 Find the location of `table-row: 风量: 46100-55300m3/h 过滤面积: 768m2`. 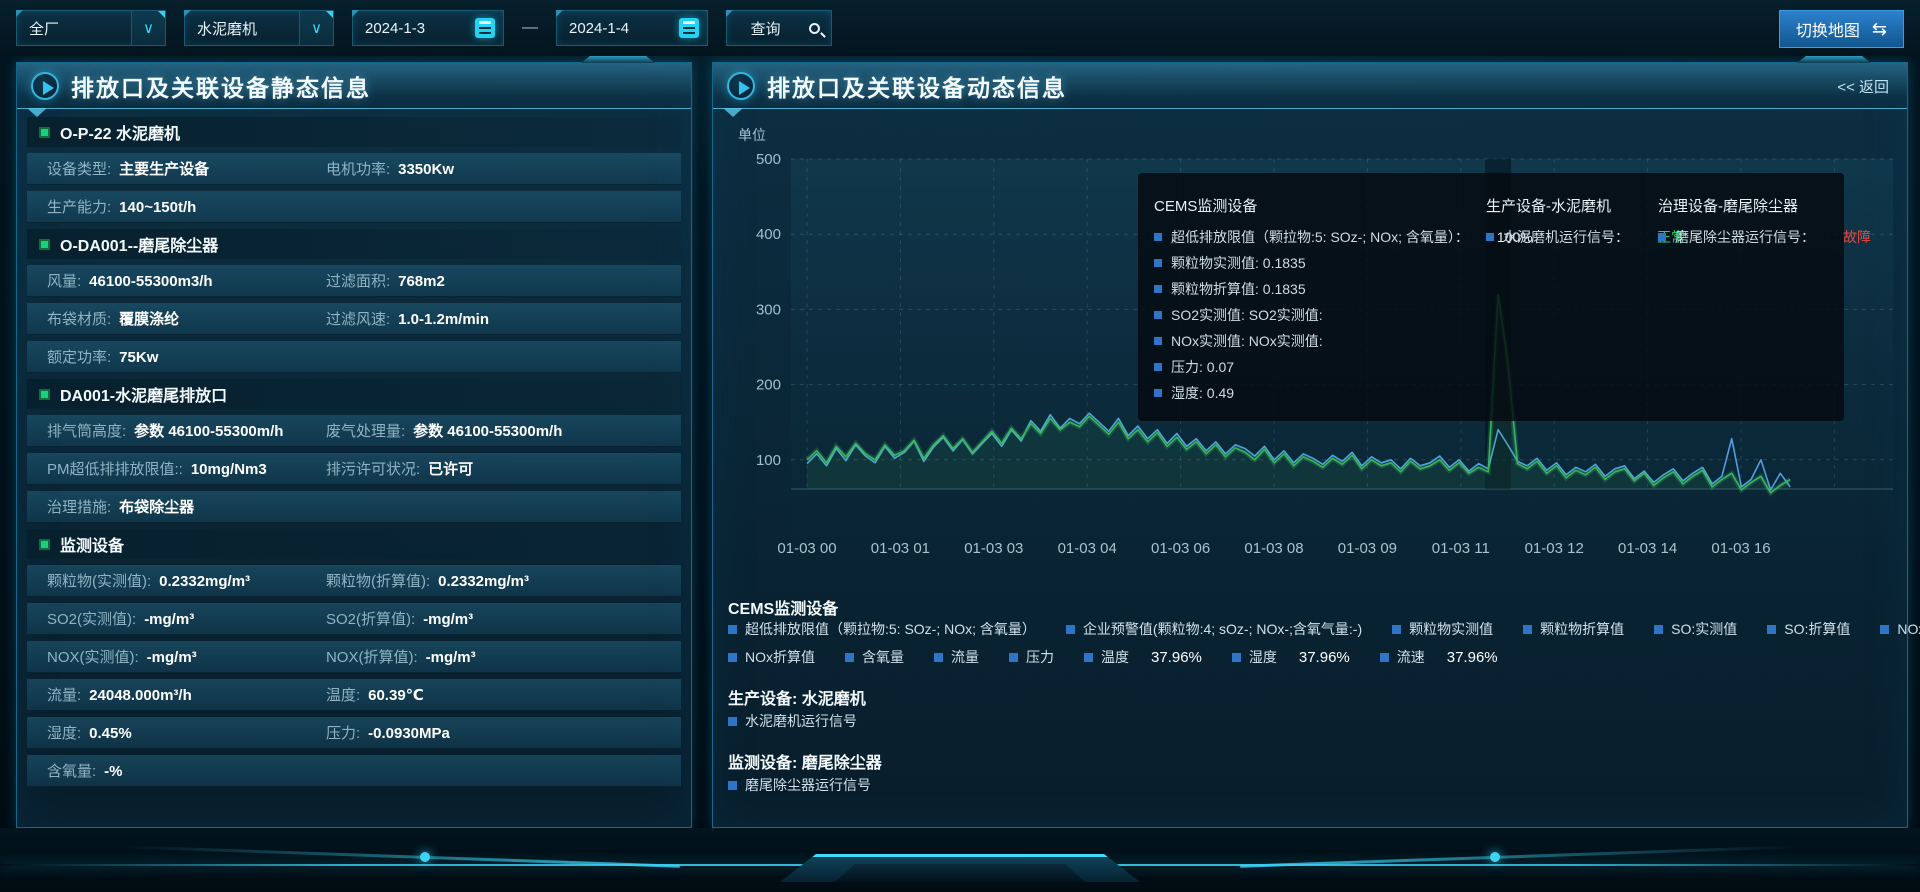

table-row: 风量: 46100-55300m3/h 过滤面积: 768m2 is located at coordinates (354, 281).